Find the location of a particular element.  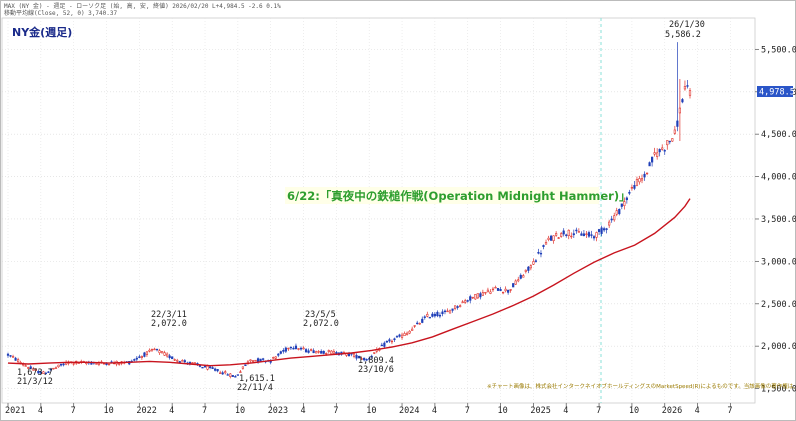

x-tick-label: 2021 is located at coordinates (15, 411).